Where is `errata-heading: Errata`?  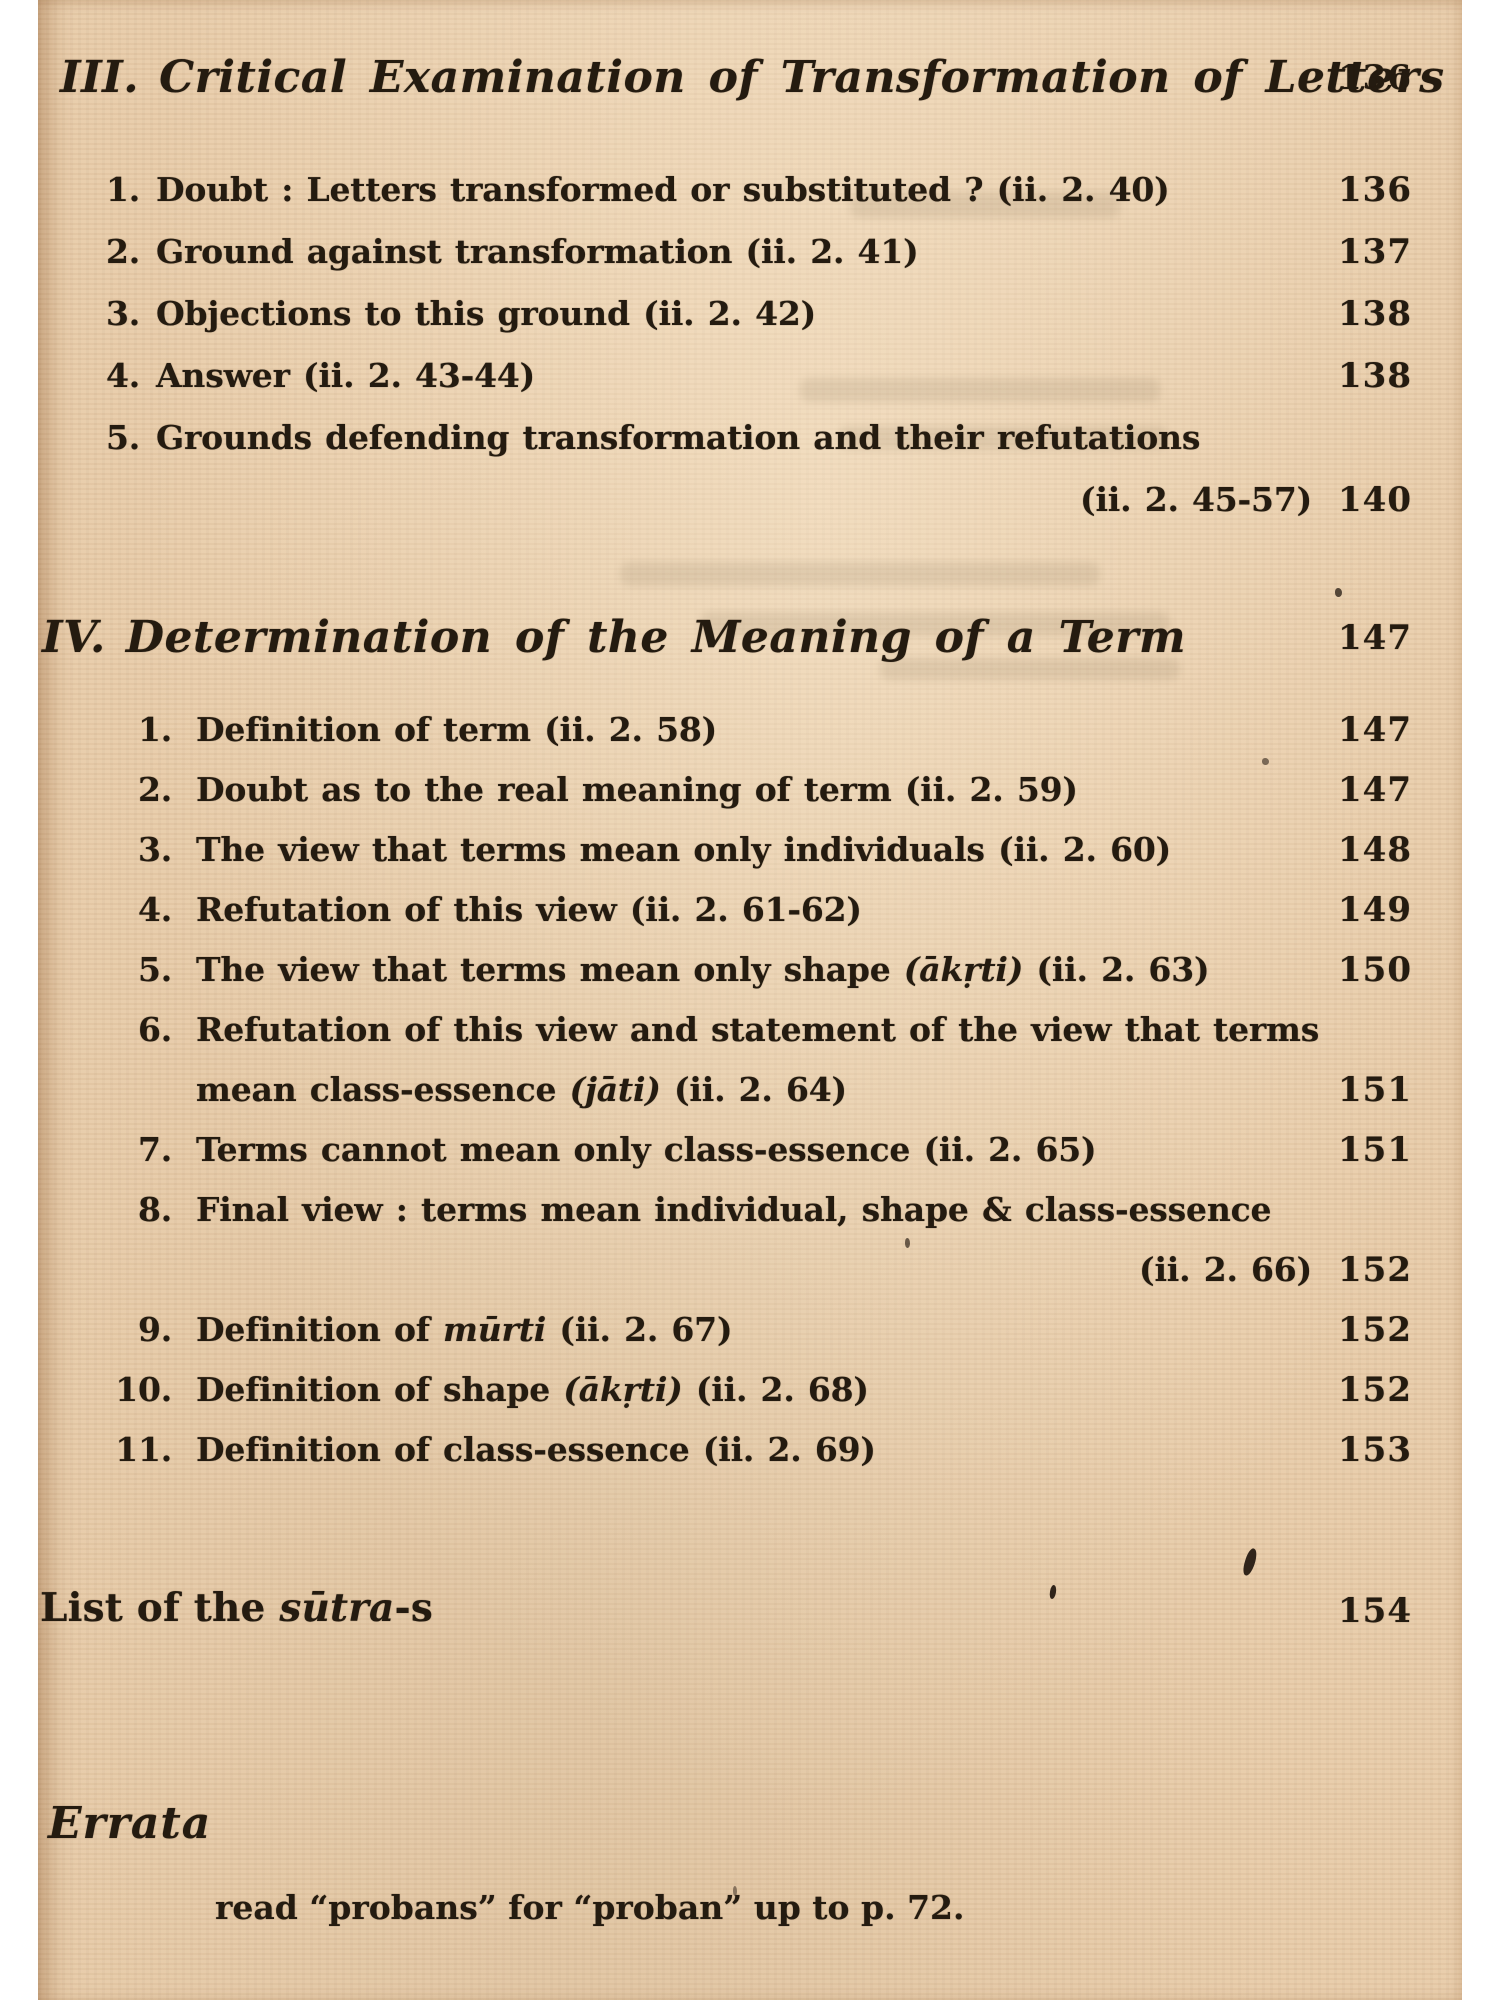
errata-heading: Errata is located at coordinates (750, 1828).